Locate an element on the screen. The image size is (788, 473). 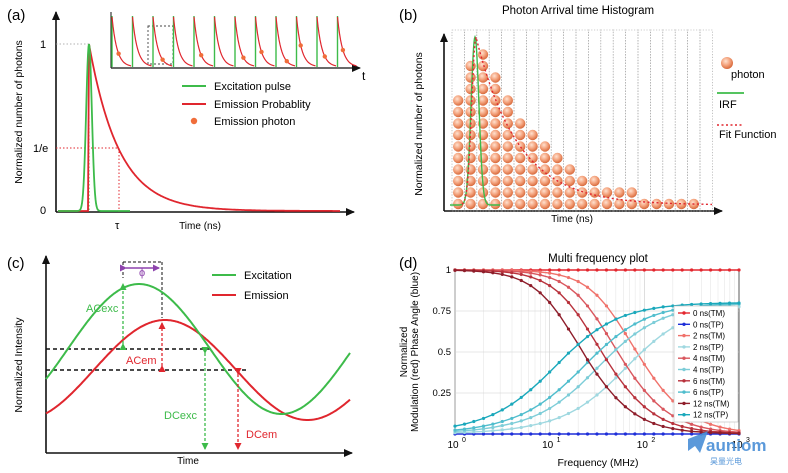
tick-zero: 0 is located at coordinates (43, 211).